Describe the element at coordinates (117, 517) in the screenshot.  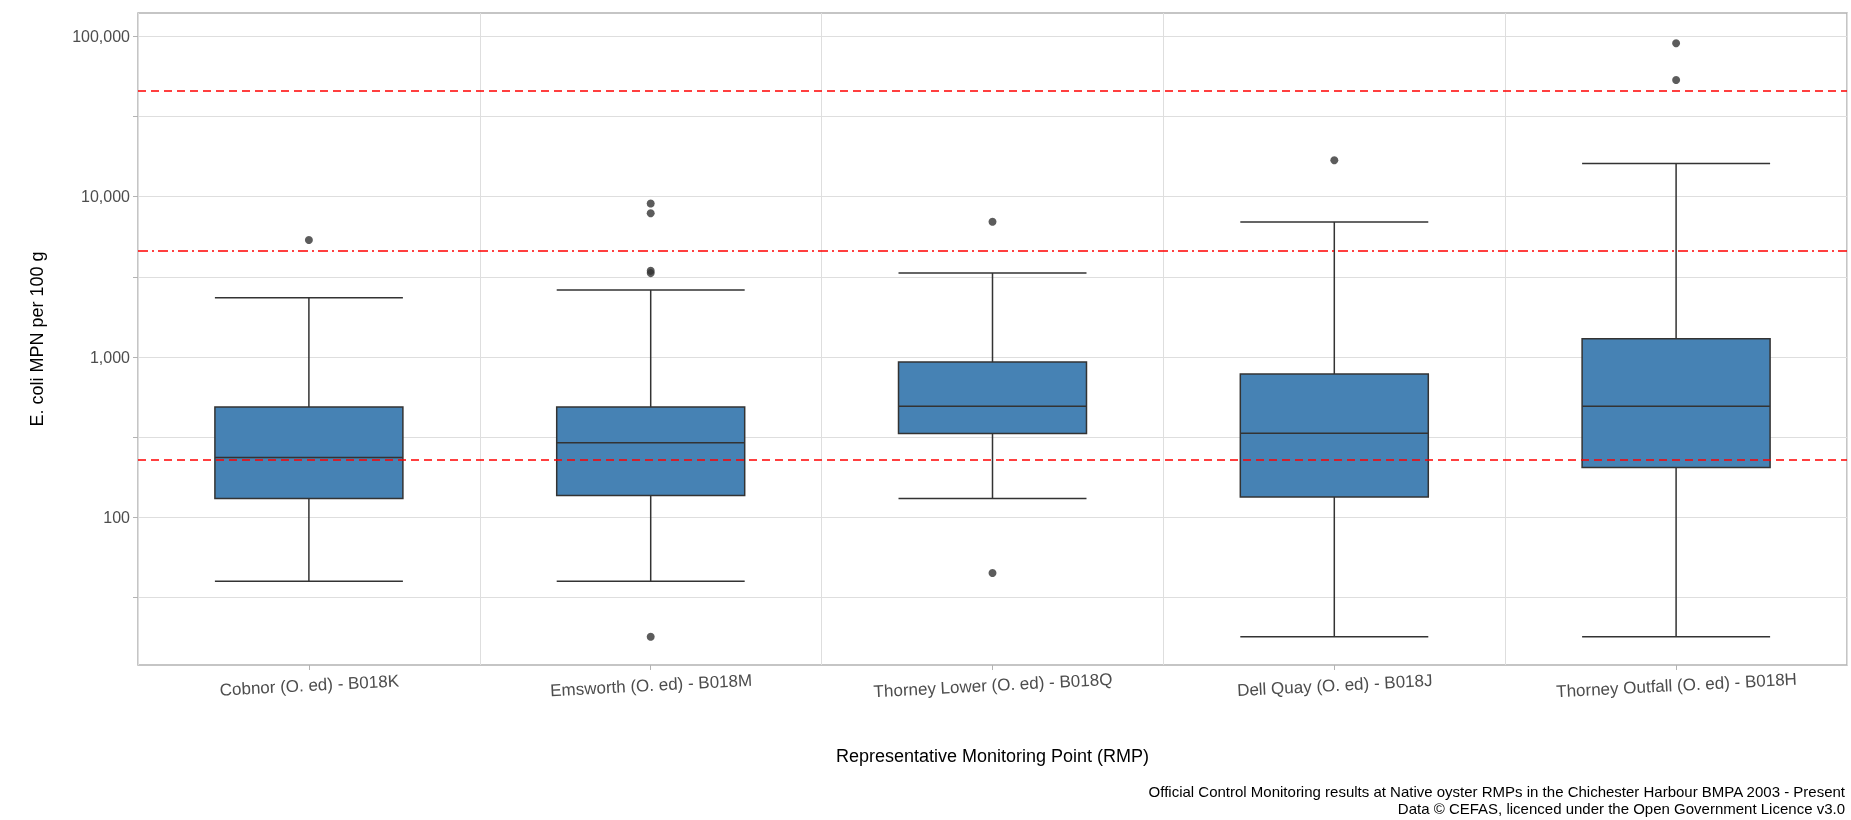
I see `y-tick-label: 100` at that location.